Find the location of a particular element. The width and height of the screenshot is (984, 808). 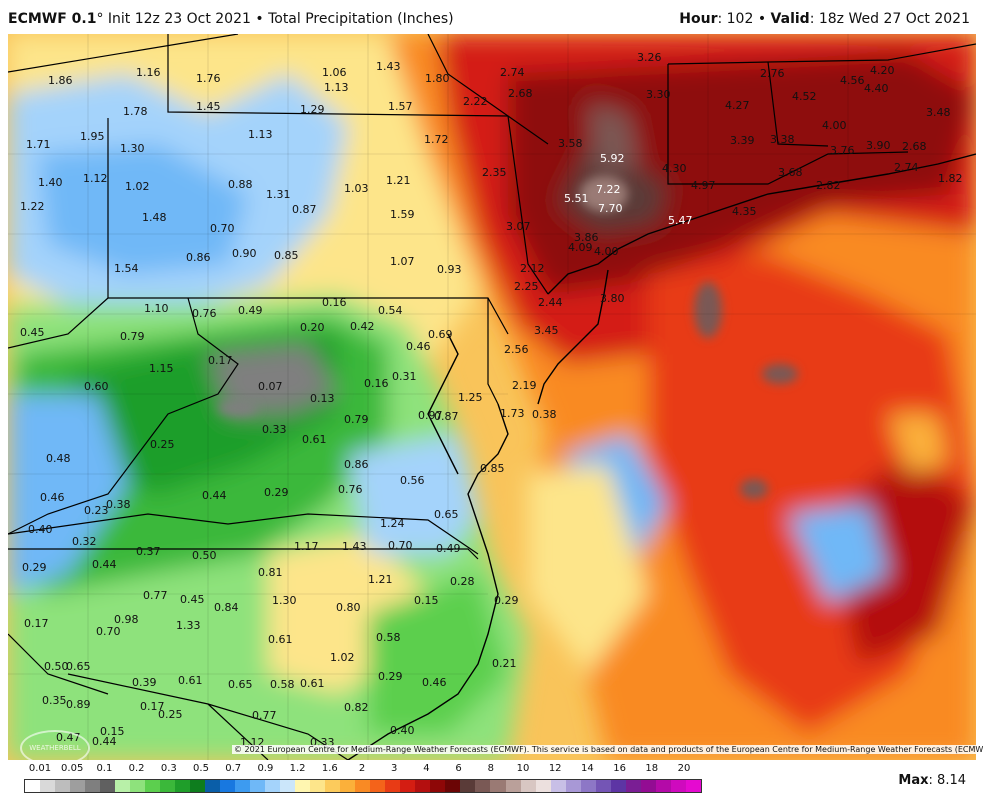

precip-value-label: 1.33 is located at coordinates (188, 625).